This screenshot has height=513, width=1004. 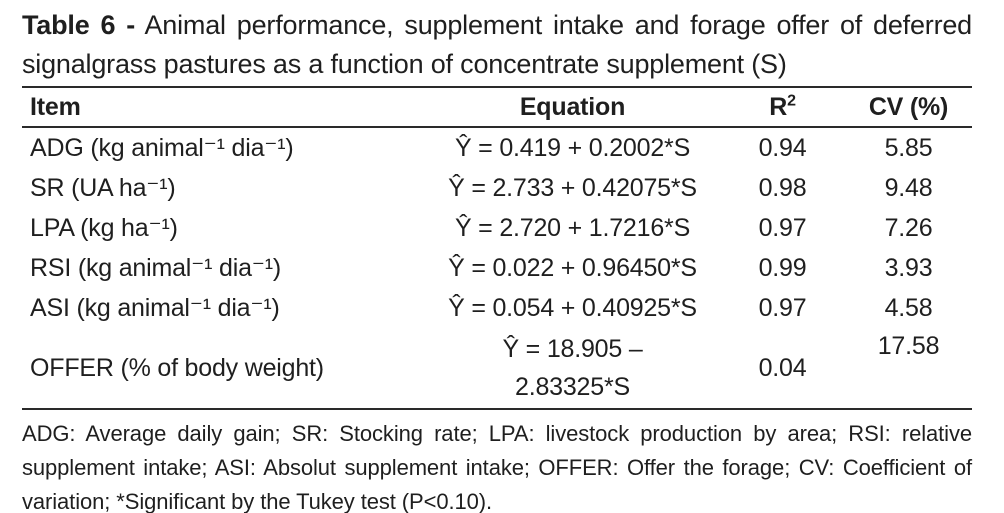 What do you see at coordinates (572, 228) in the screenshot?
I see `equation-cell: Ŷ = 2.720 + 1.7216*S` at bounding box center [572, 228].